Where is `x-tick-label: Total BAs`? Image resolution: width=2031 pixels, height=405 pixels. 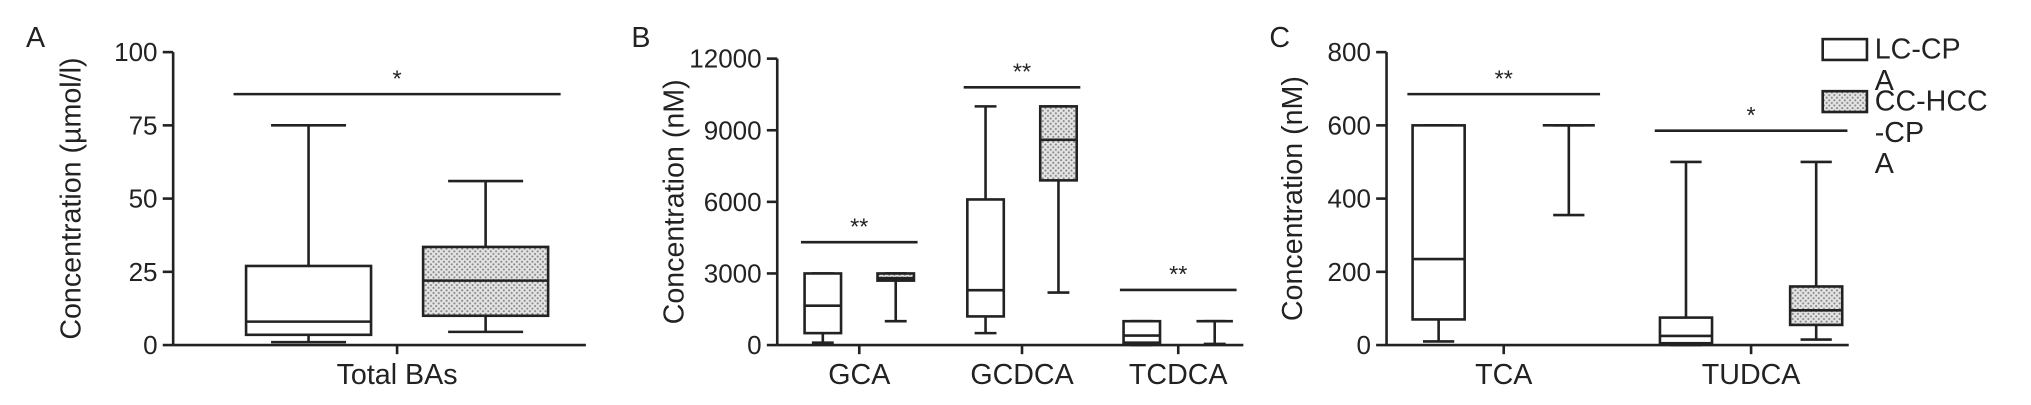 x-tick-label: Total BAs is located at coordinates (397, 375).